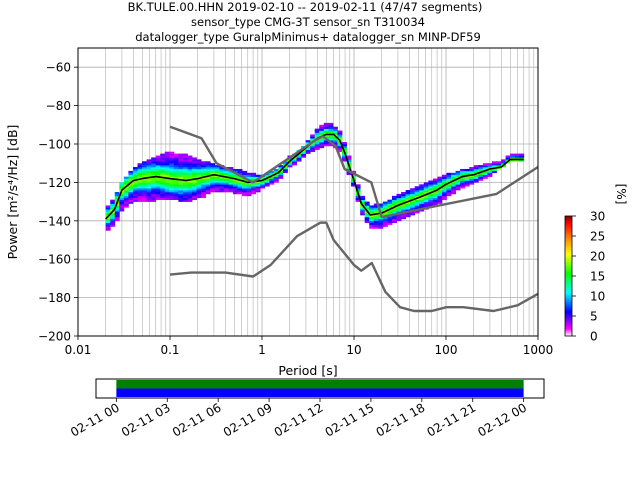 The image size is (640, 480). Describe the element at coordinates (12, 192) in the screenshot. I see `y-axis-label: Power [m²/s⁴/Hz] [dB]` at that location.